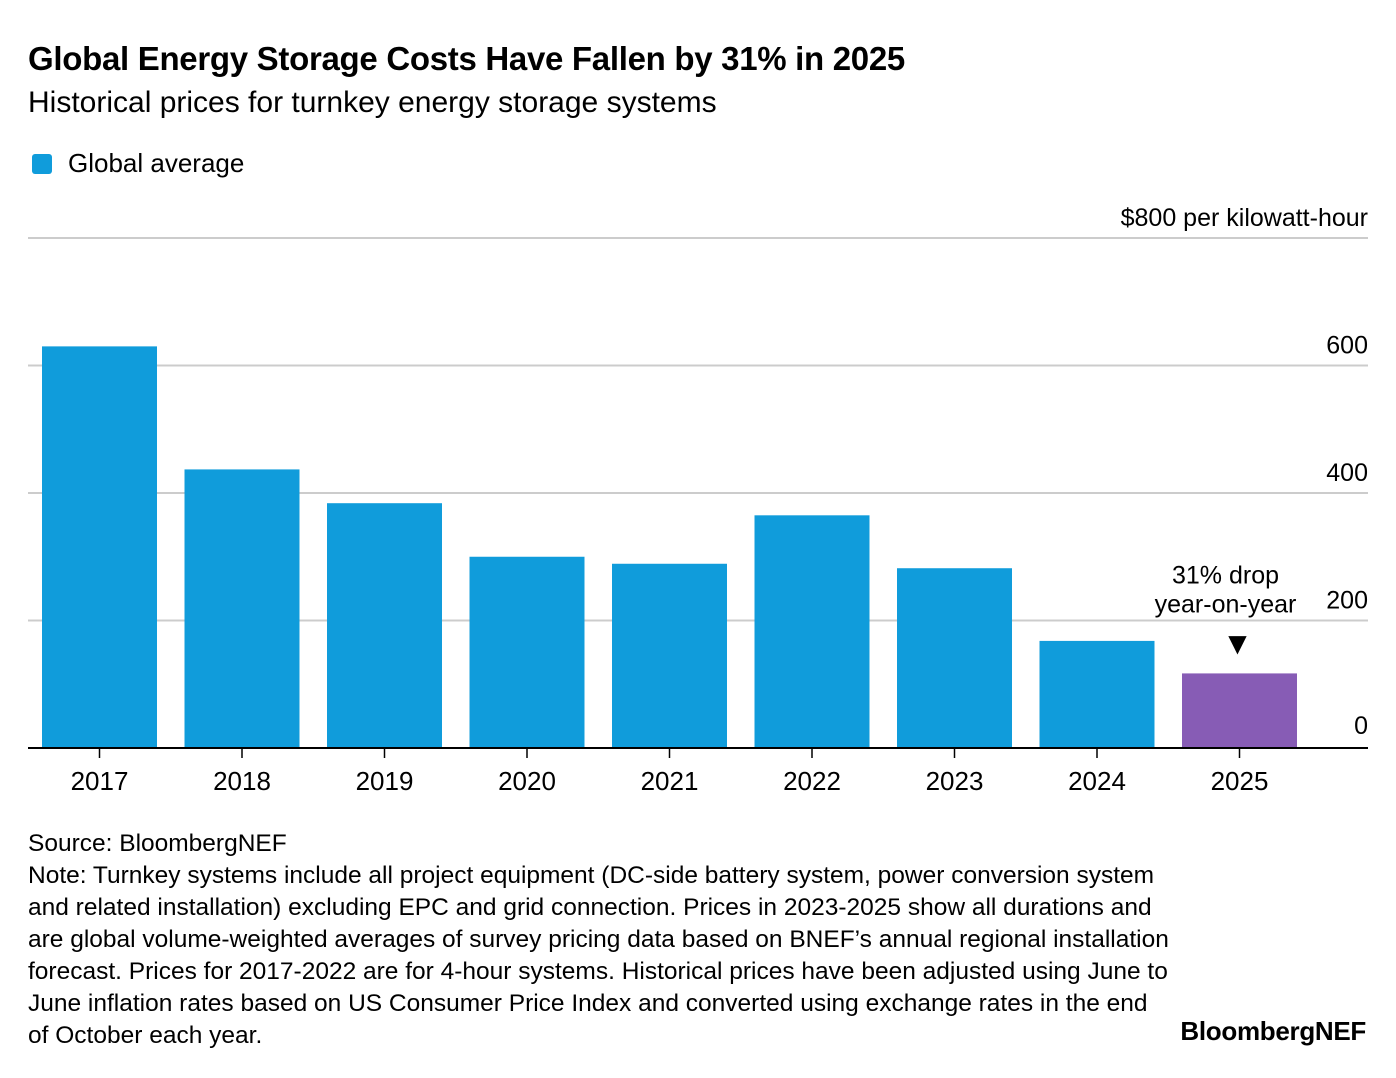 The width and height of the screenshot is (1396, 1078). Describe the element at coordinates (1240, 781) in the screenshot. I see `x-tick-label: 2025` at that location.